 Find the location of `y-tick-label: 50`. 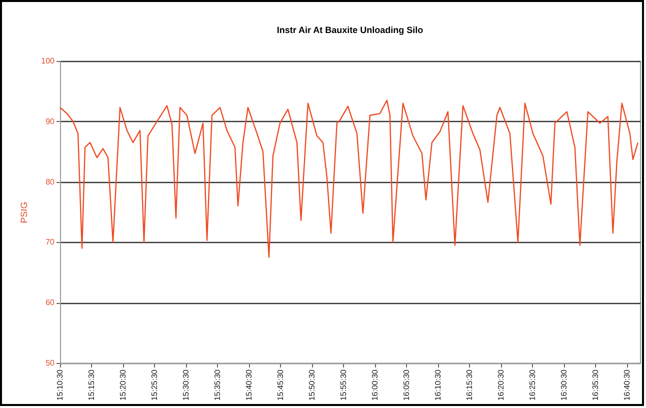

y-tick-label: 50 is located at coordinates (51, 363).